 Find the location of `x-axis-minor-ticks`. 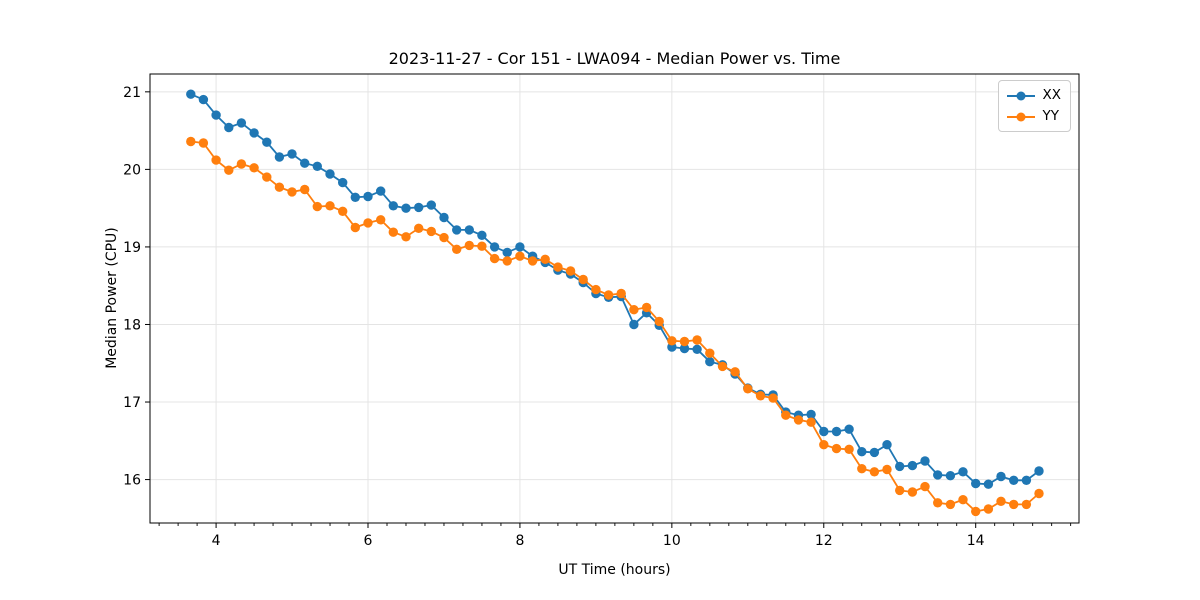

x-axis-minor-ticks is located at coordinates (615, 524).